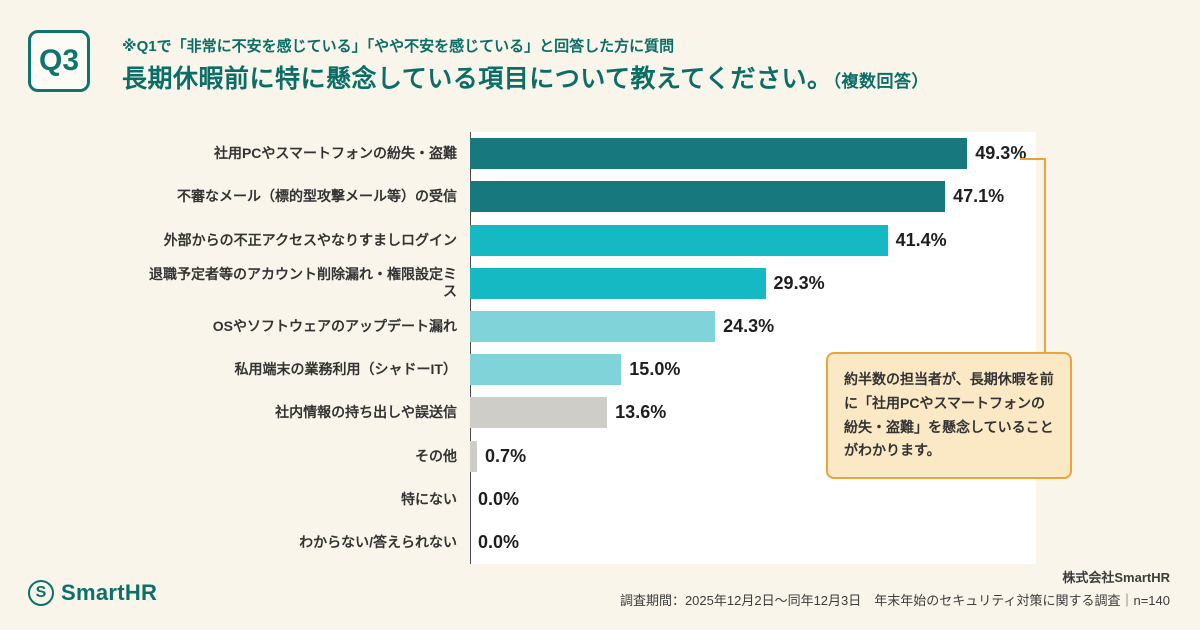 The height and width of the screenshot is (630, 1200). What do you see at coordinates (760, 369) in the screenshot?
I see `bar-track: 15.0%` at bounding box center [760, 369].